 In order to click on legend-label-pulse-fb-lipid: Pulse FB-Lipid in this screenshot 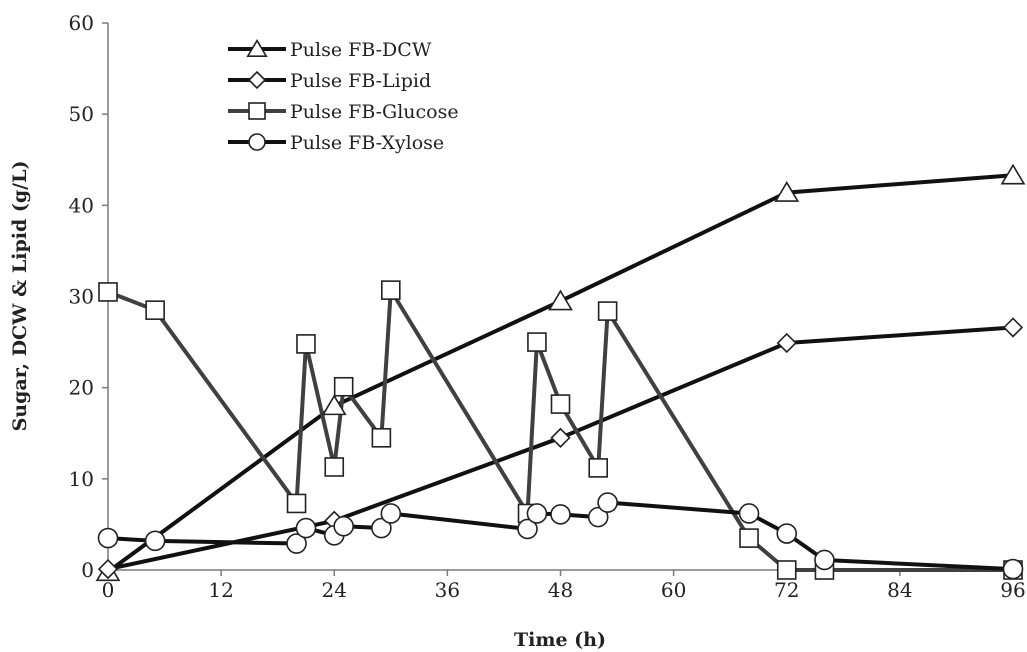, I will do `click(360, 81)`.